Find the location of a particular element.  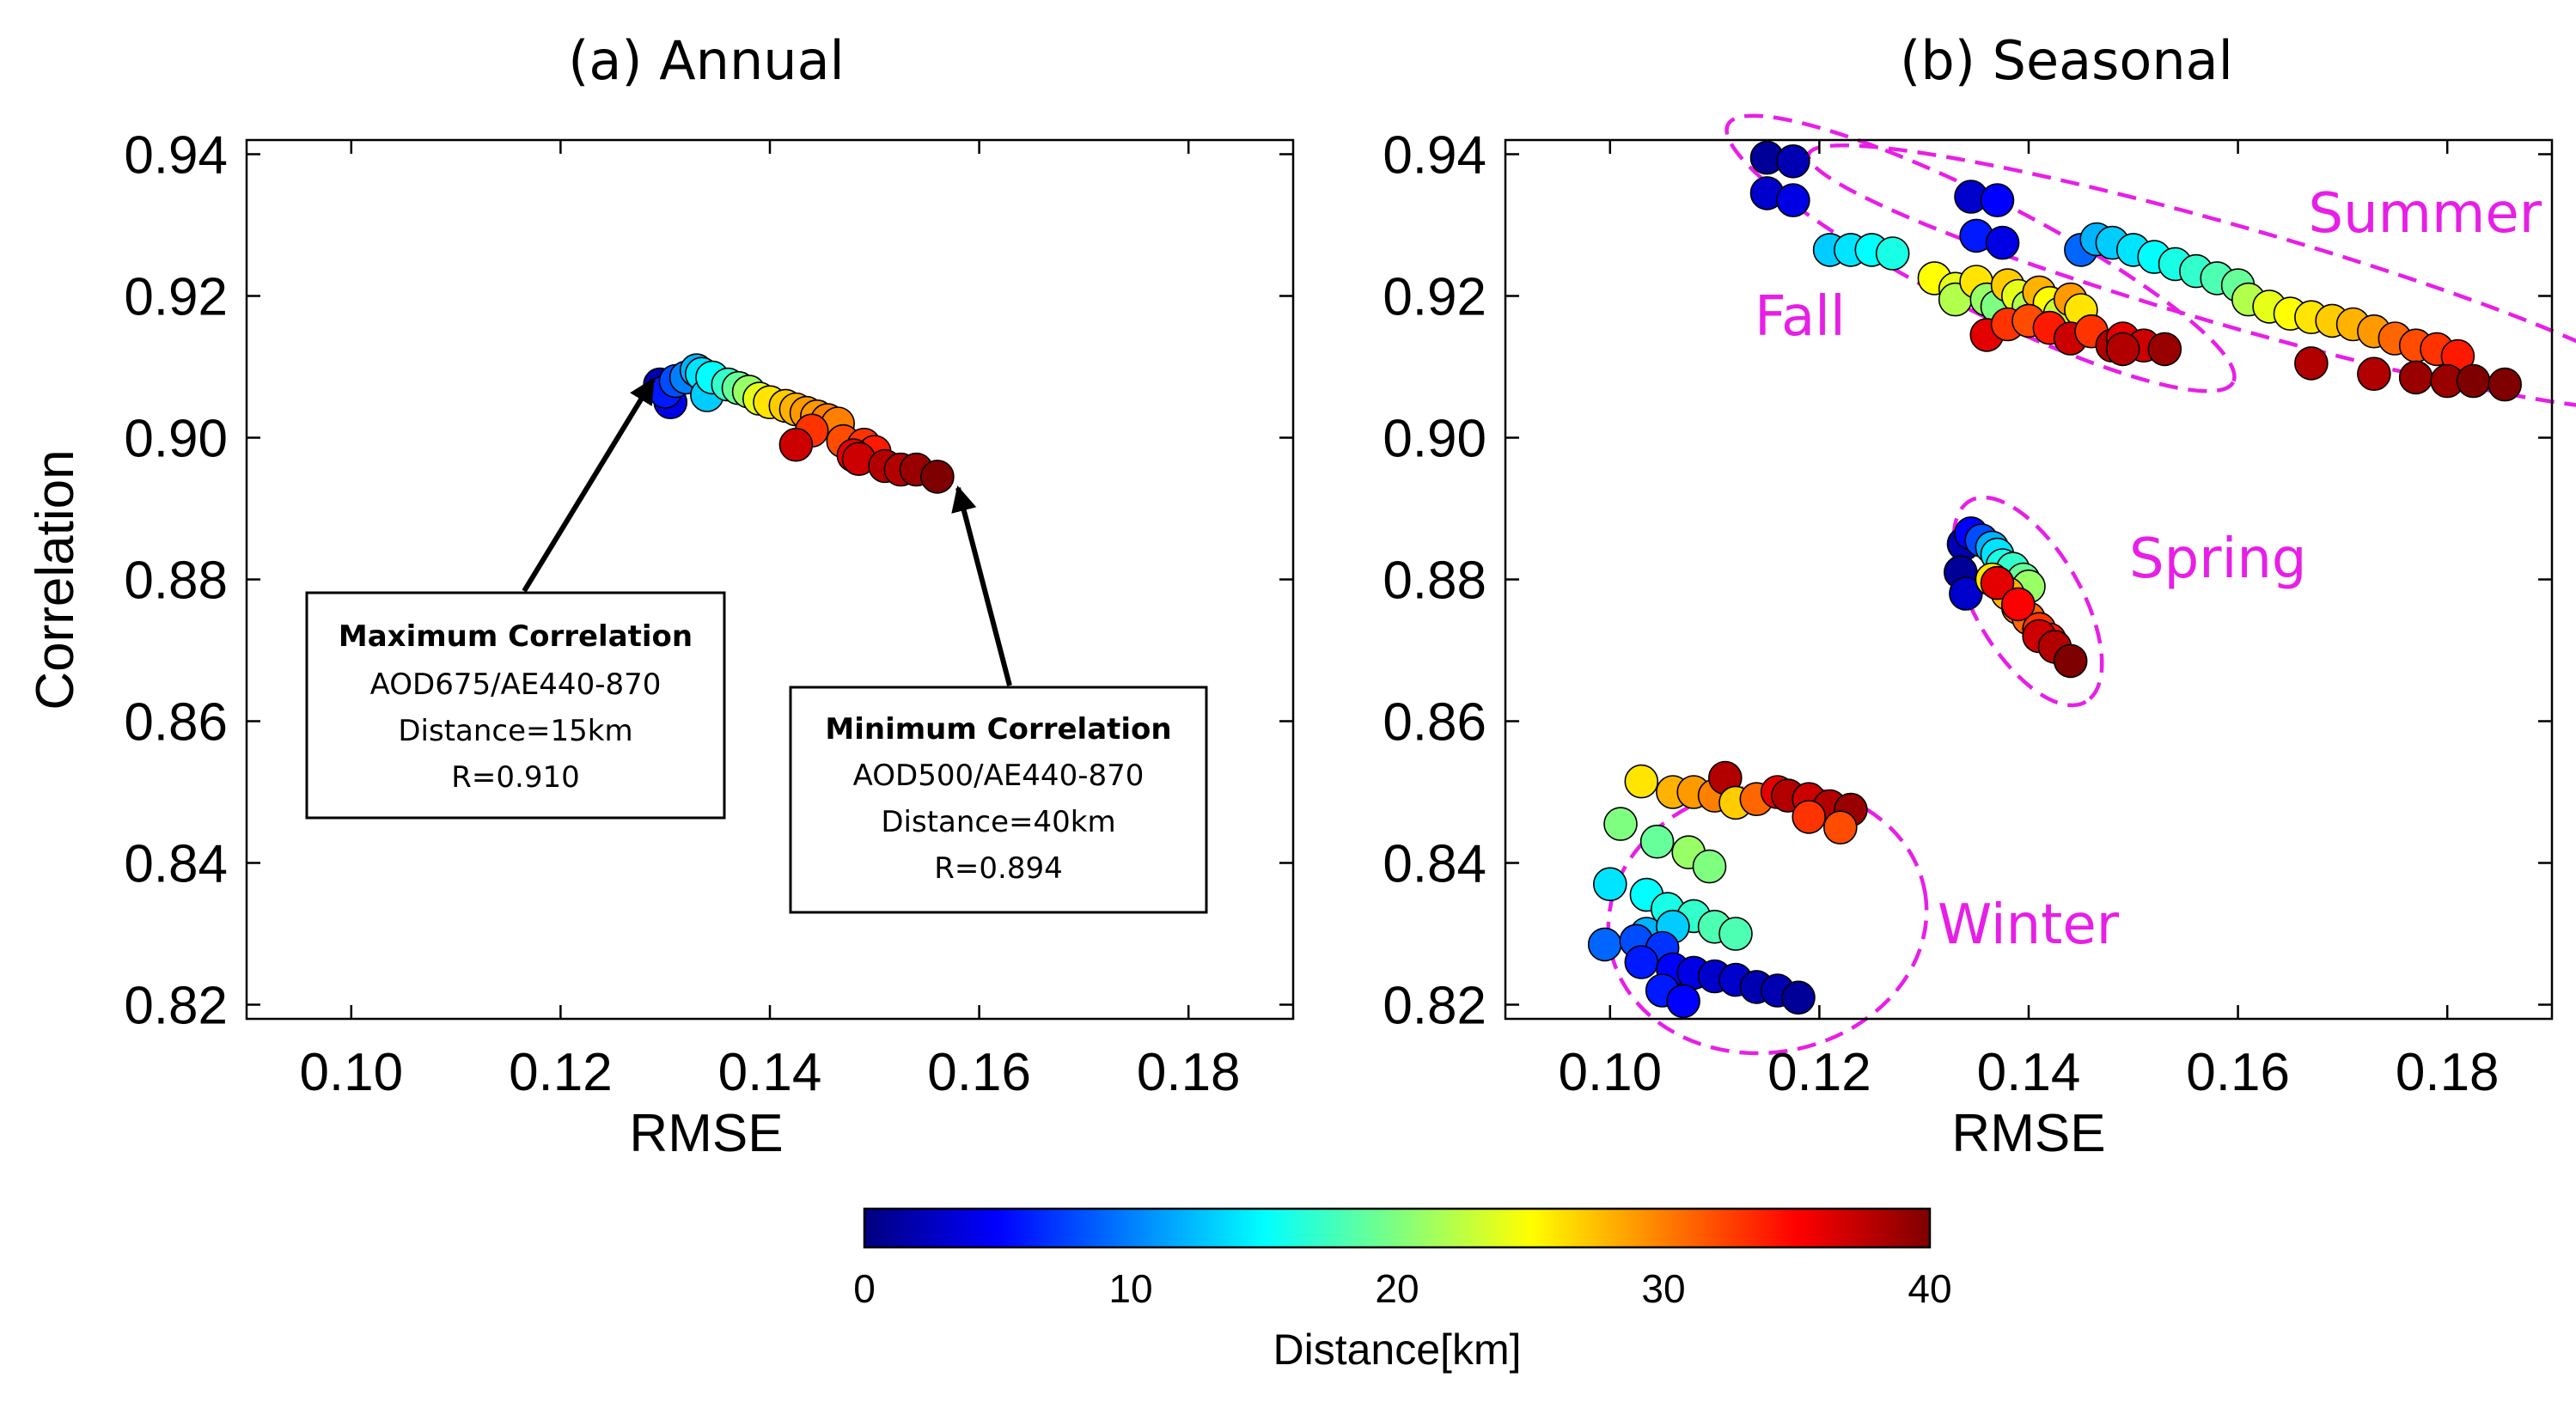

seasonal-x-tick-label: 0.12 is located at coordinates (1819, 1072).